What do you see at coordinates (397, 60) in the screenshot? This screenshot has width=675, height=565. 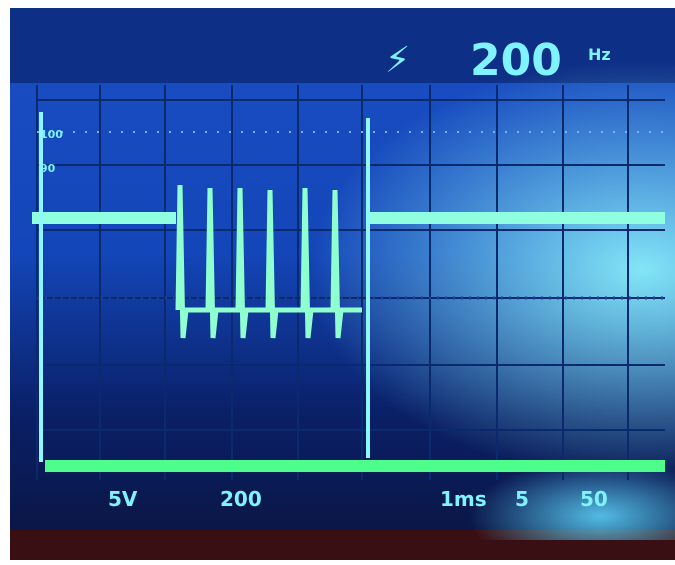 I see `icon: ⚡` at bounding box center [397, 60].